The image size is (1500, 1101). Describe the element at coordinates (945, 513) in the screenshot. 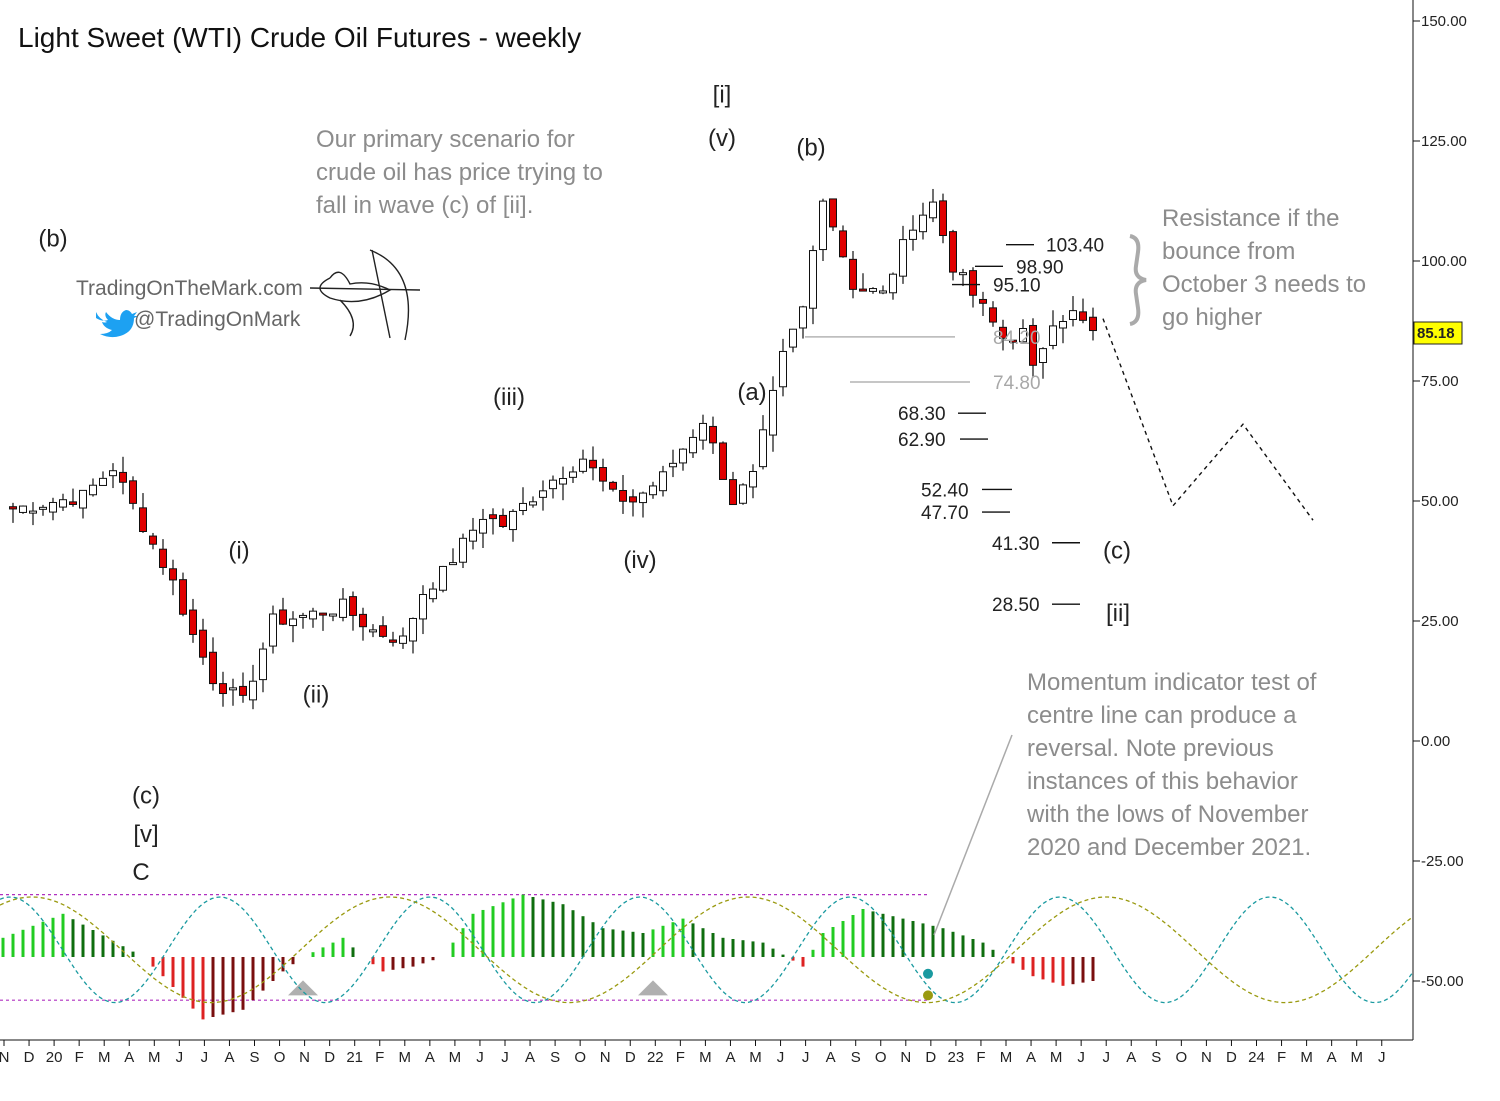

I see `level-label: 47.70` at that location.